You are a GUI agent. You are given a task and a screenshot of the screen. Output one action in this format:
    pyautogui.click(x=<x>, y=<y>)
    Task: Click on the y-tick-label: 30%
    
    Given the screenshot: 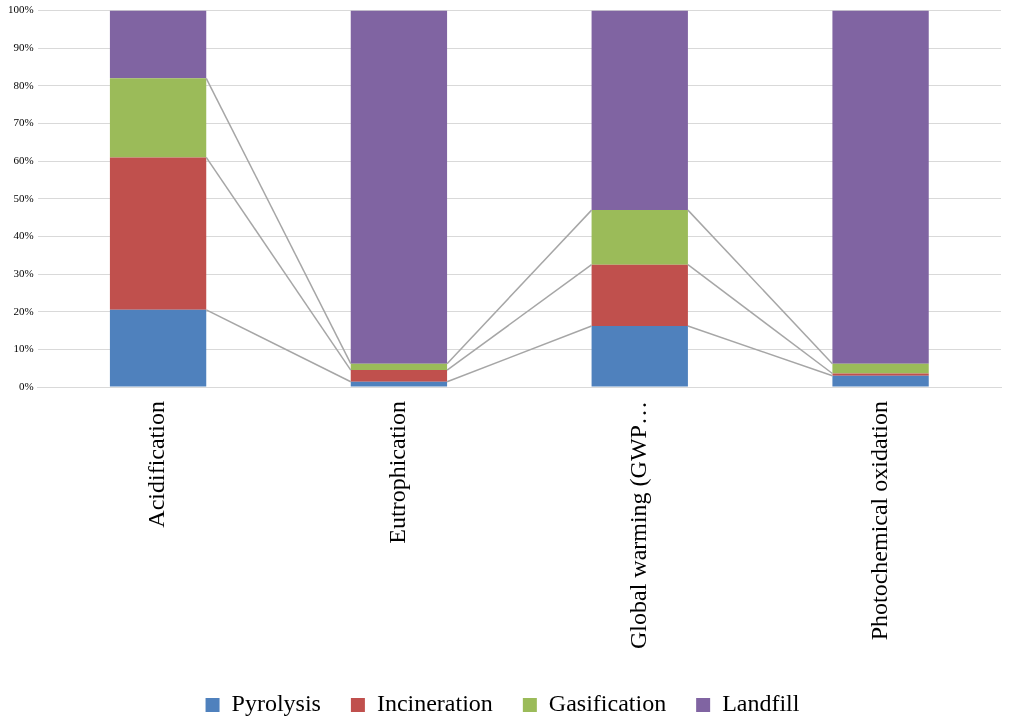 What is the action you would take?
    pyautogui.click(x=23, y=273)
    